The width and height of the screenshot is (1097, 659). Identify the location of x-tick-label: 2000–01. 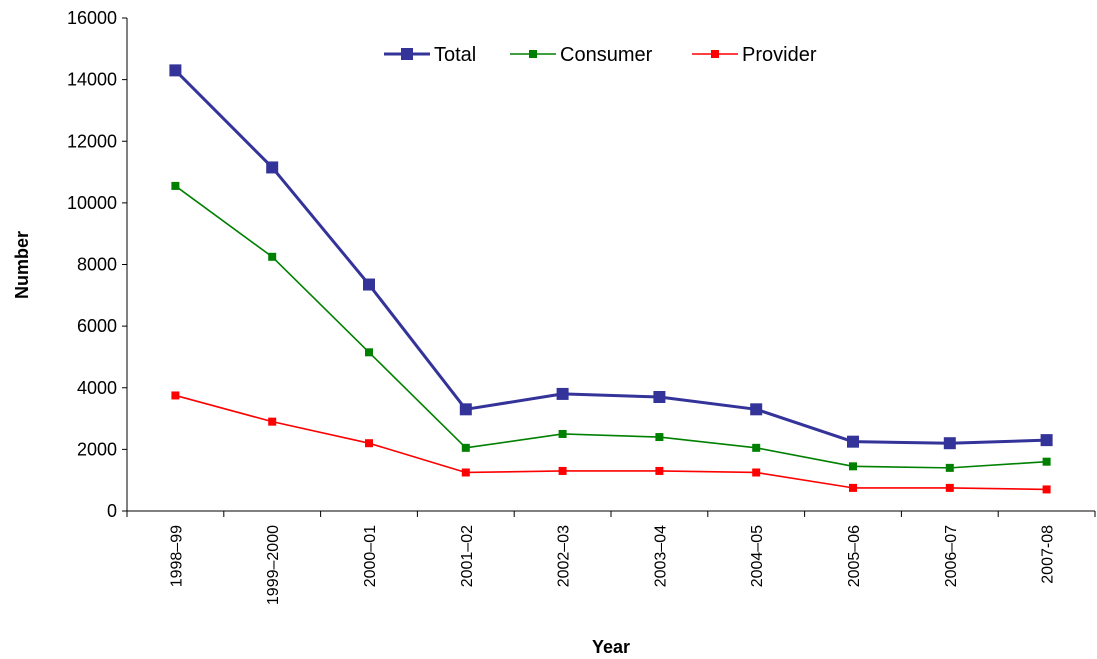
(370, 556).